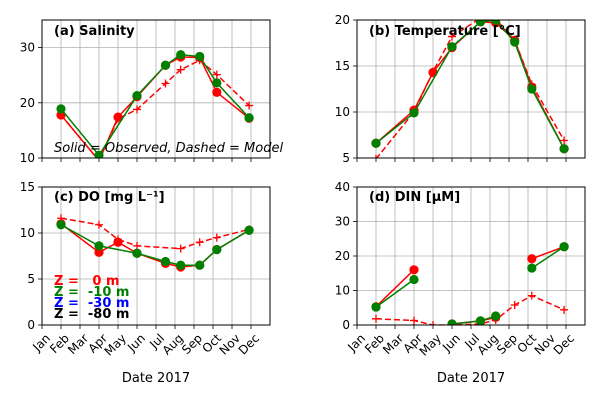 The width and height of the screenshot is (600, 400). I want to click on panel-b-title: (b) Temperature [°C], so click(445, 31).